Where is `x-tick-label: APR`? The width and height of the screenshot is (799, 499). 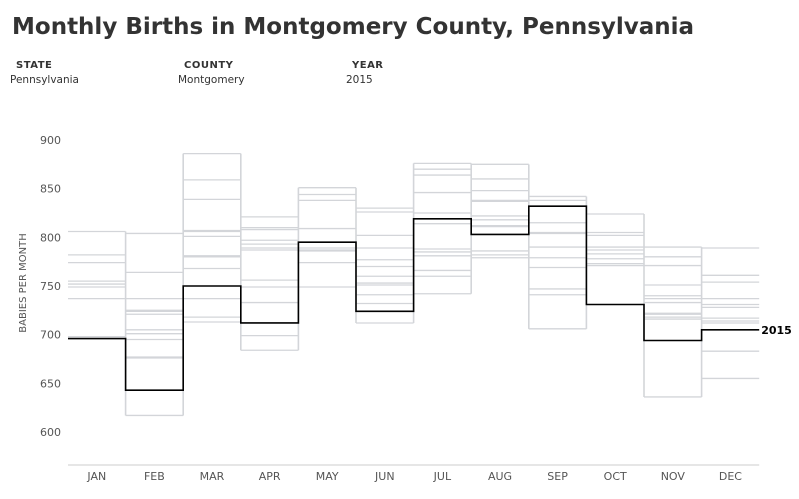 x-tick-label: APR is located at coordinates (270, 476).